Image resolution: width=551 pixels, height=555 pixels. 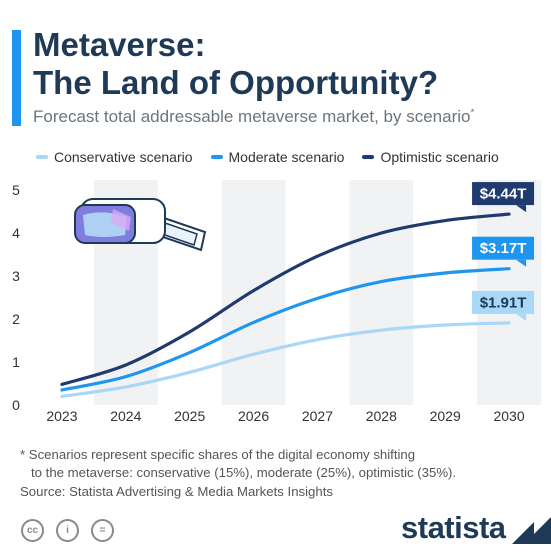 I want to click on legend-item-conservative: Conservative scenario, so click(x=114, y=157).